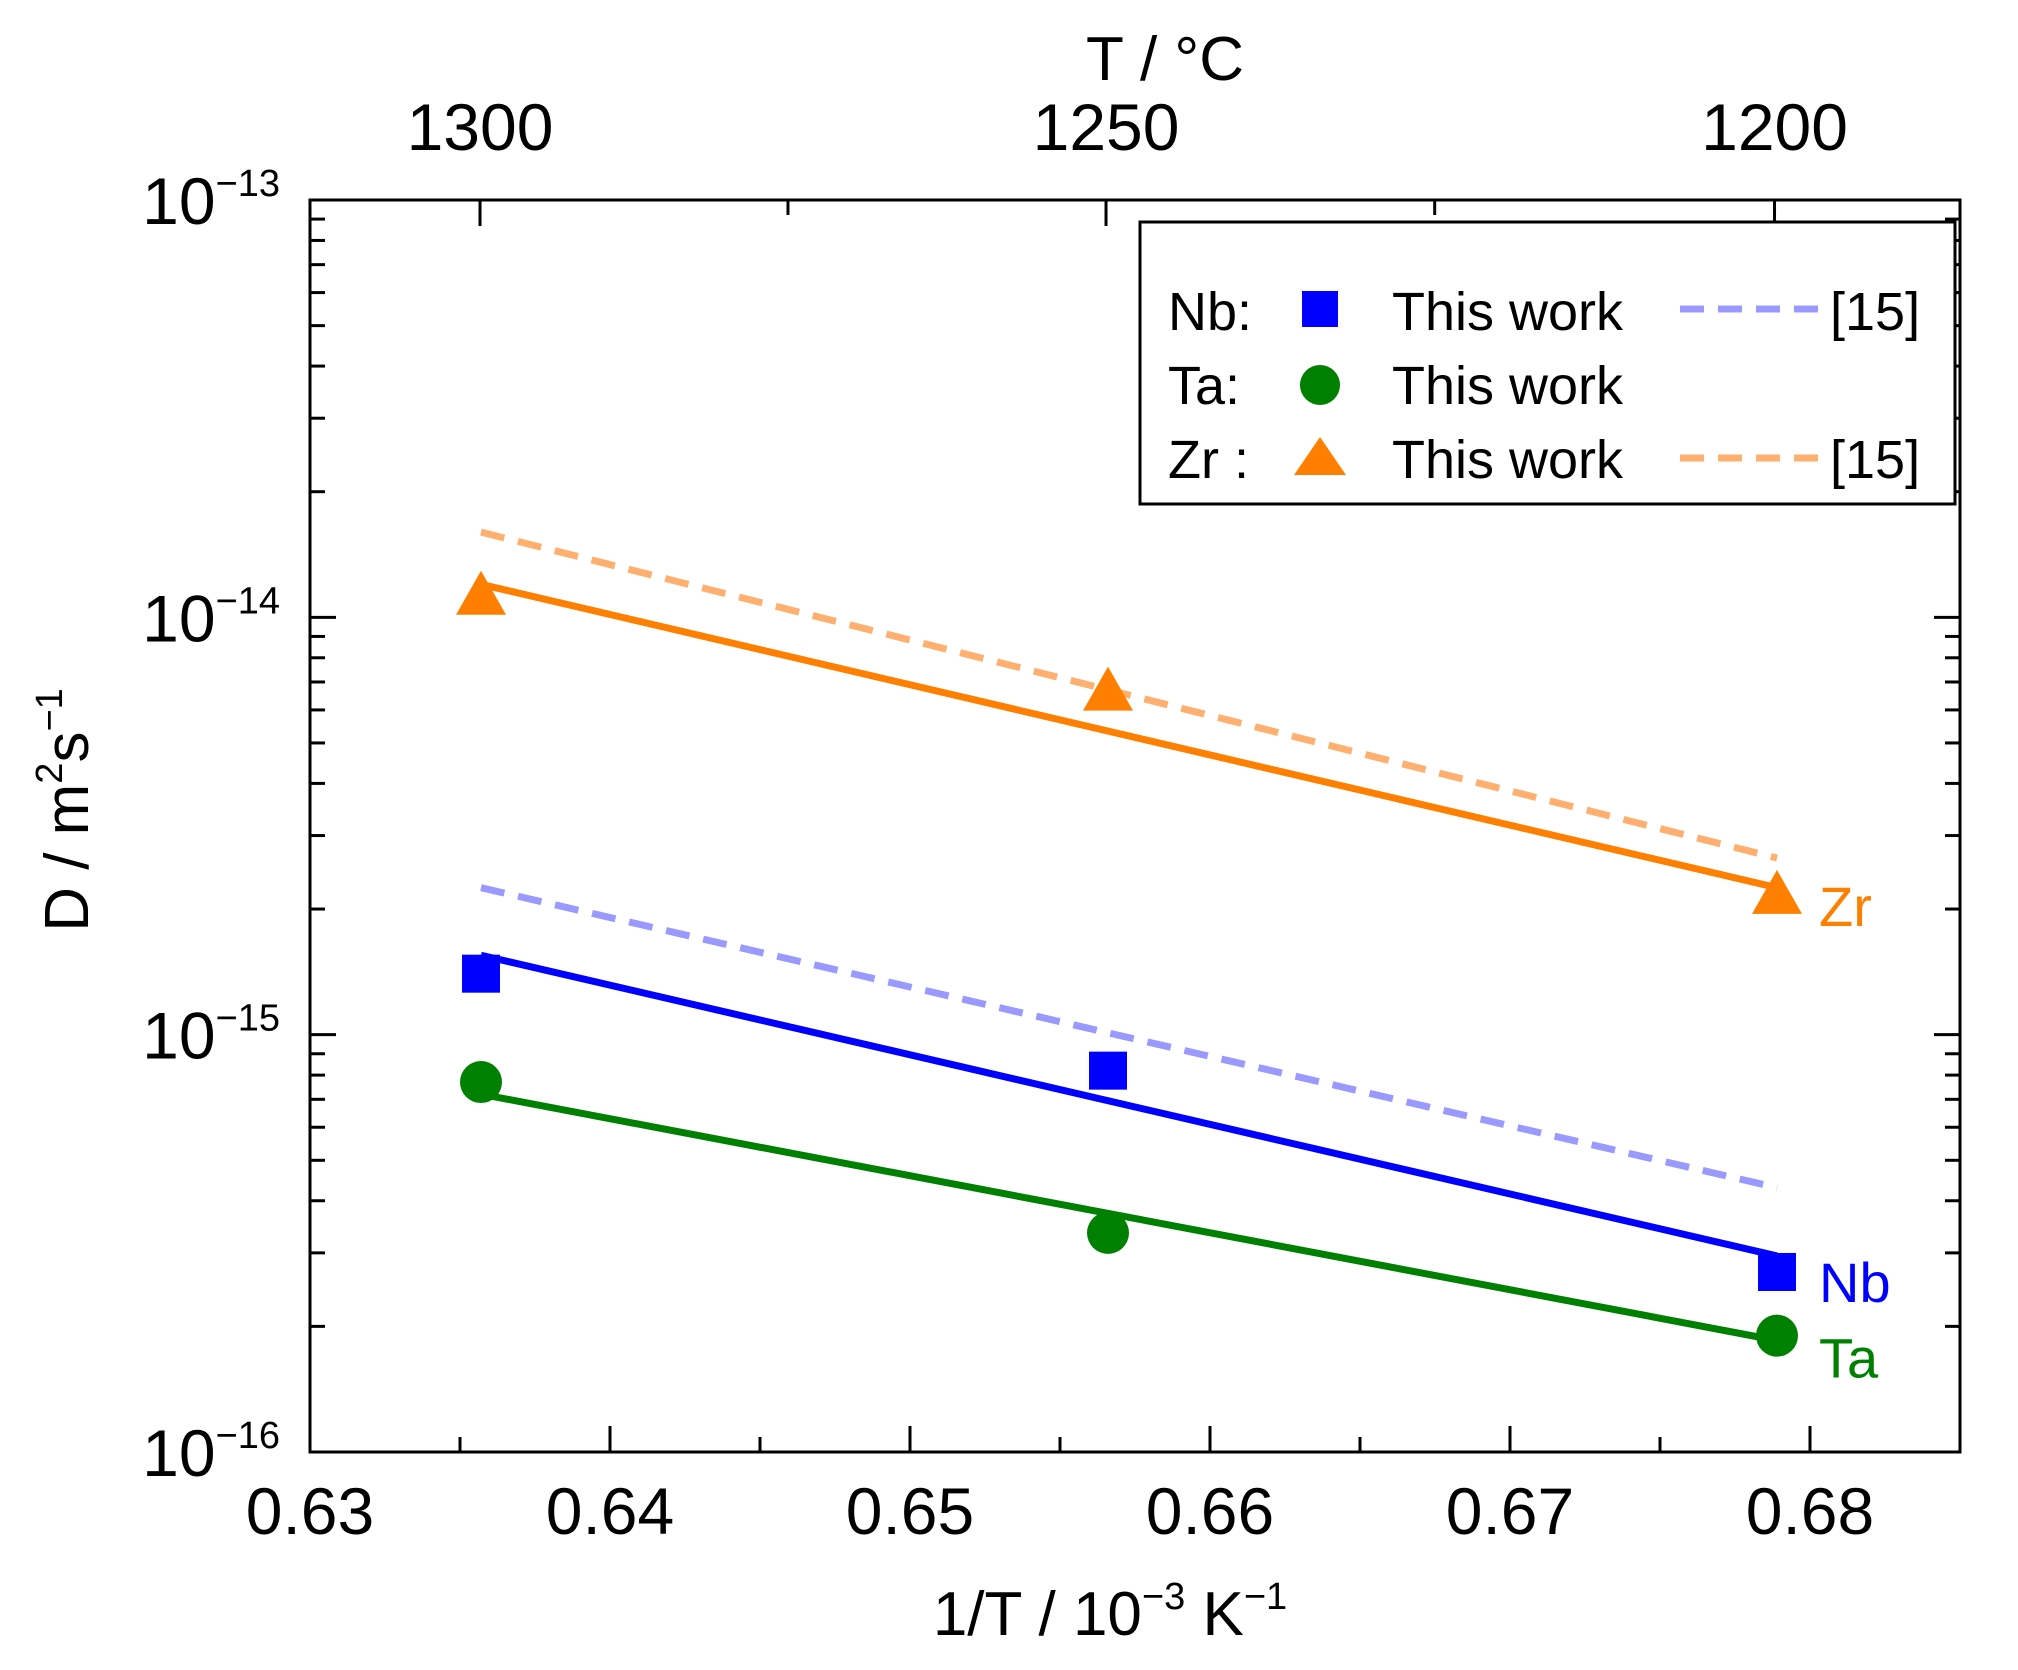  I want to click on x-tick-label: 0.68, so click(1810, 1511).